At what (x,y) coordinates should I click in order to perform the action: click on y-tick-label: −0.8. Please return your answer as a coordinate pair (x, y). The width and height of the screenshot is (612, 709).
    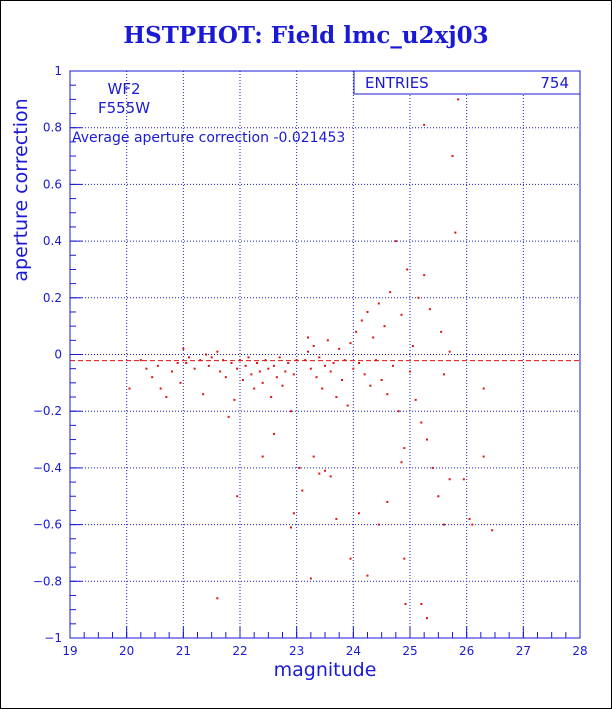
    Looking at the image, I should click on (47, 581).